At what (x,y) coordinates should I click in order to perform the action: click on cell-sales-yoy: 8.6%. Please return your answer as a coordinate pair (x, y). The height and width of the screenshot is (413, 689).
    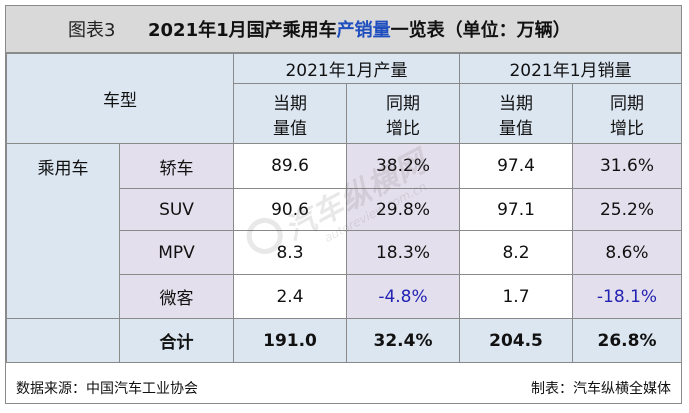
    Looking at the image, I should click on (627, 252).